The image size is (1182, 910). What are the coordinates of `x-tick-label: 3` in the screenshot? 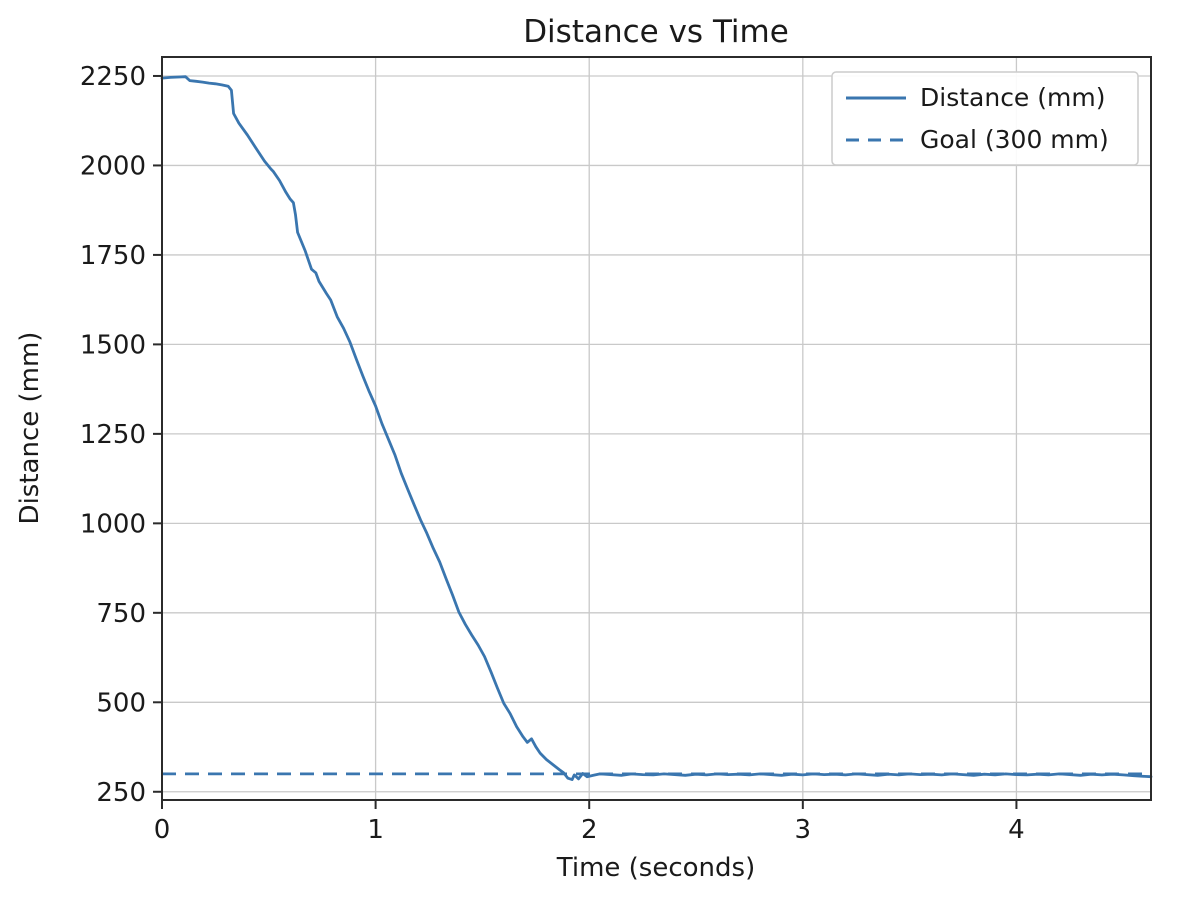 It's located at (803, 830).